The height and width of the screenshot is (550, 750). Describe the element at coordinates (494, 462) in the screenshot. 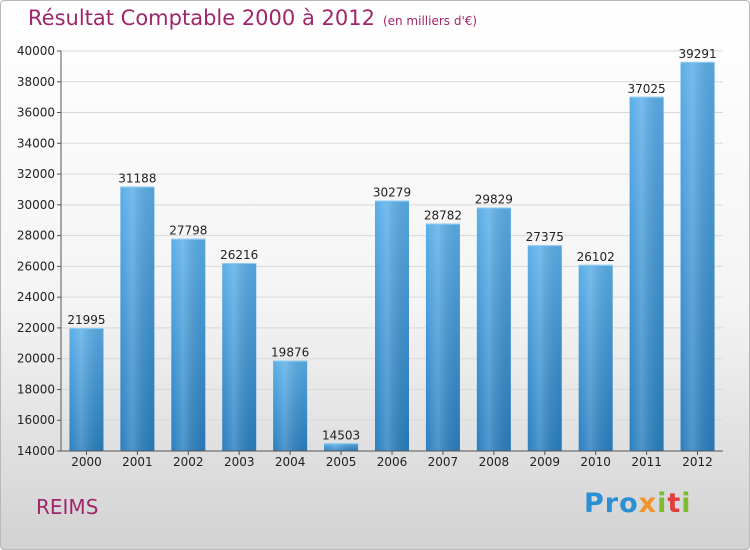

I see `x-tick-label-2008: 2008` at that location.